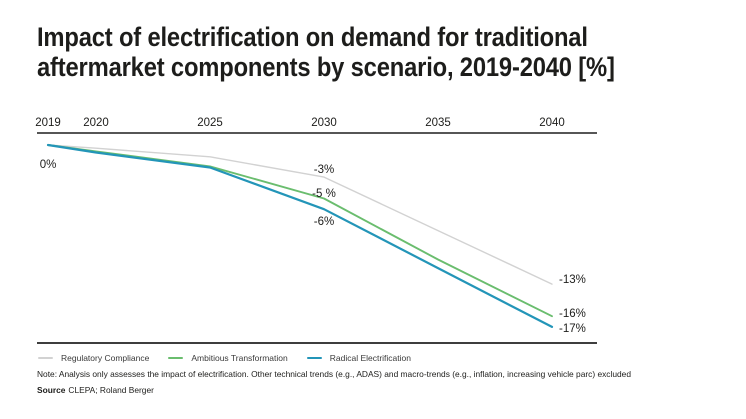  Describe the element at coordinates (572, 328) in the screenshot. I see `end-value-label: -17%` at that location.